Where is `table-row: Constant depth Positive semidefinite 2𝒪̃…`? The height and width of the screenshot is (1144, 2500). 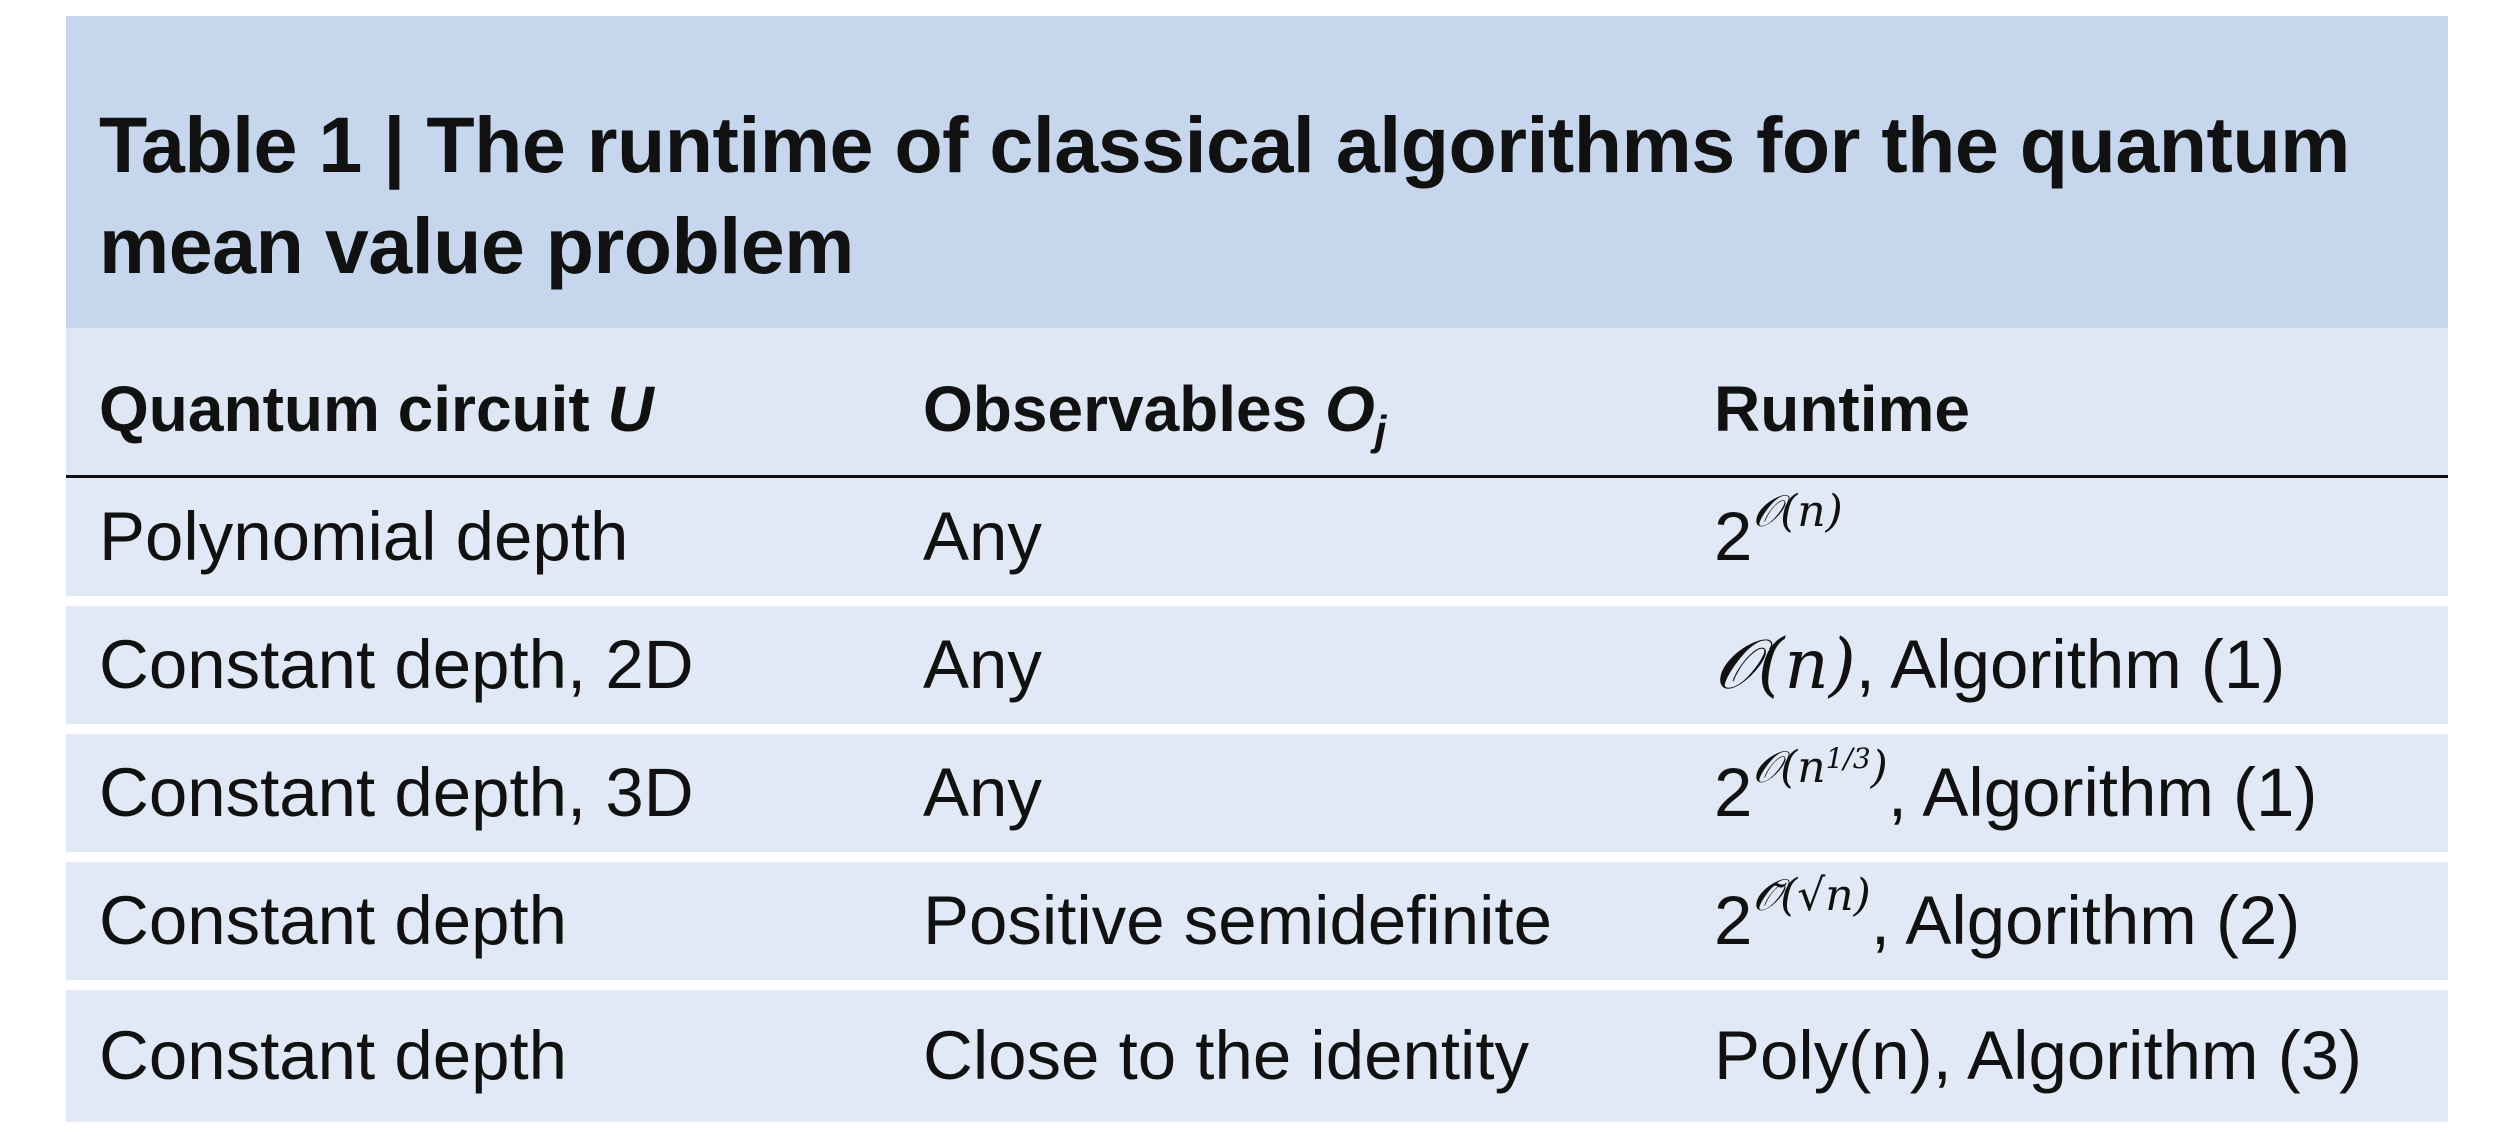 table-row: Constant depth Positive semidefinite 2𝒪̃… is located at coordinates (1257, 921).